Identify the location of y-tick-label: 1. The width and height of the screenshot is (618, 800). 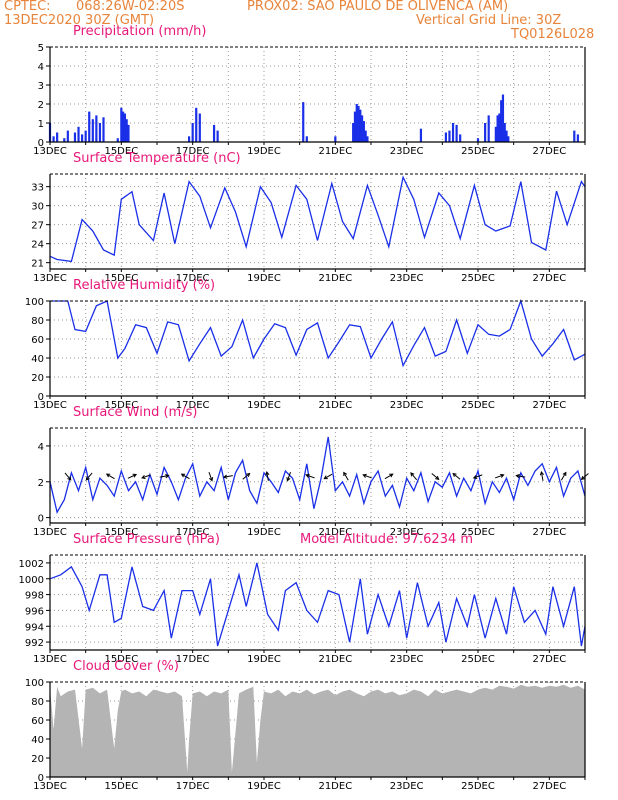
(41, 124).